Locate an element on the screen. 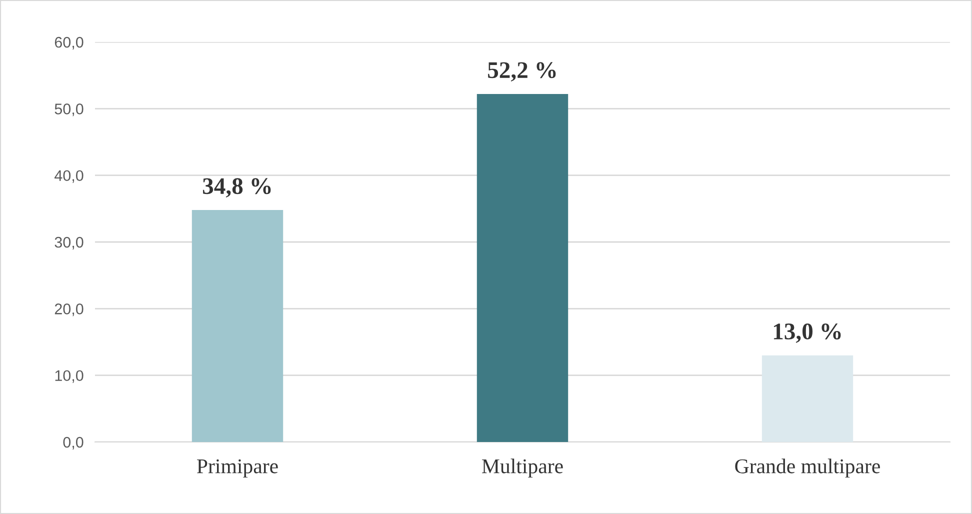 The height and width of the screenshot is (514, 972). y-tick-label: 10,0 is located at coordinates (69, 376).